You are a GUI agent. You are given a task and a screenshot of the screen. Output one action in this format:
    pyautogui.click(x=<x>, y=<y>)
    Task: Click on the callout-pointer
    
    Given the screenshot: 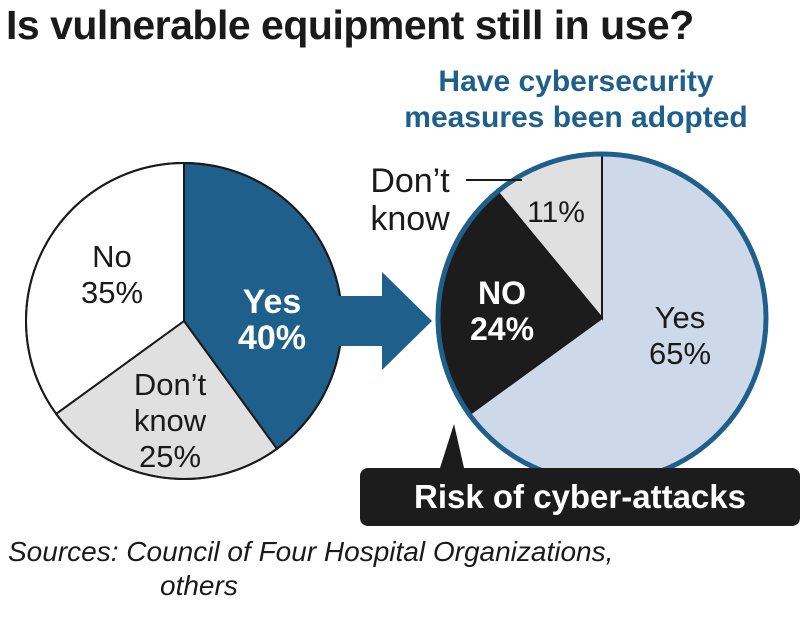 What is the action you would take?
    pyautogui.click(x=452, y=446)
    